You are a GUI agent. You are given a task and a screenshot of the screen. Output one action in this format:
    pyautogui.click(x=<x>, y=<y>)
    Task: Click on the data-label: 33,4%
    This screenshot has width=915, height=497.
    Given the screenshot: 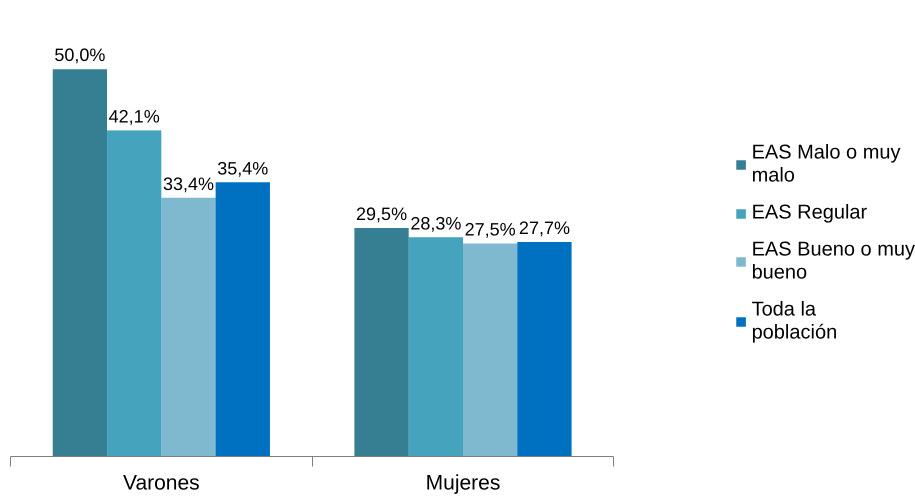 What is the action you would take?
    pyautogui.click(x=188, y=184)
    